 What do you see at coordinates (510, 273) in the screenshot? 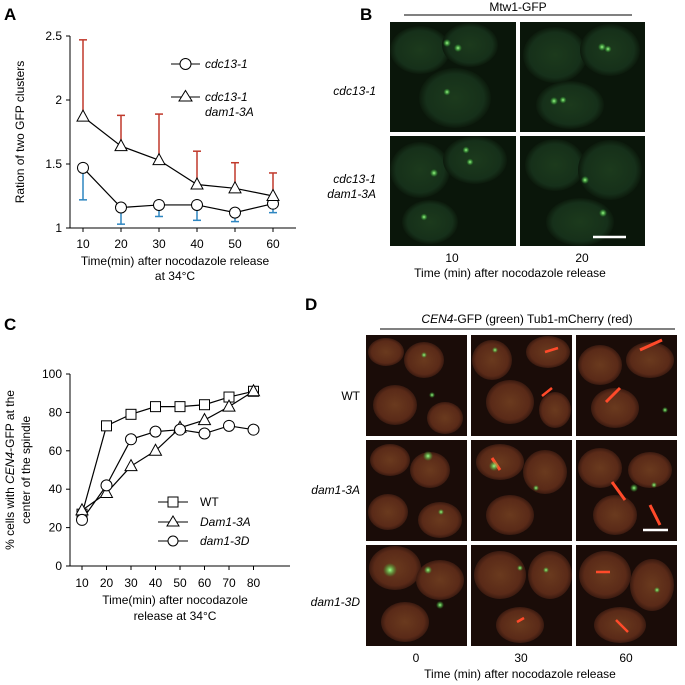
I see `panel-b-x-label: Time (min) after nocodazole release` at bounding box center [510, 273].